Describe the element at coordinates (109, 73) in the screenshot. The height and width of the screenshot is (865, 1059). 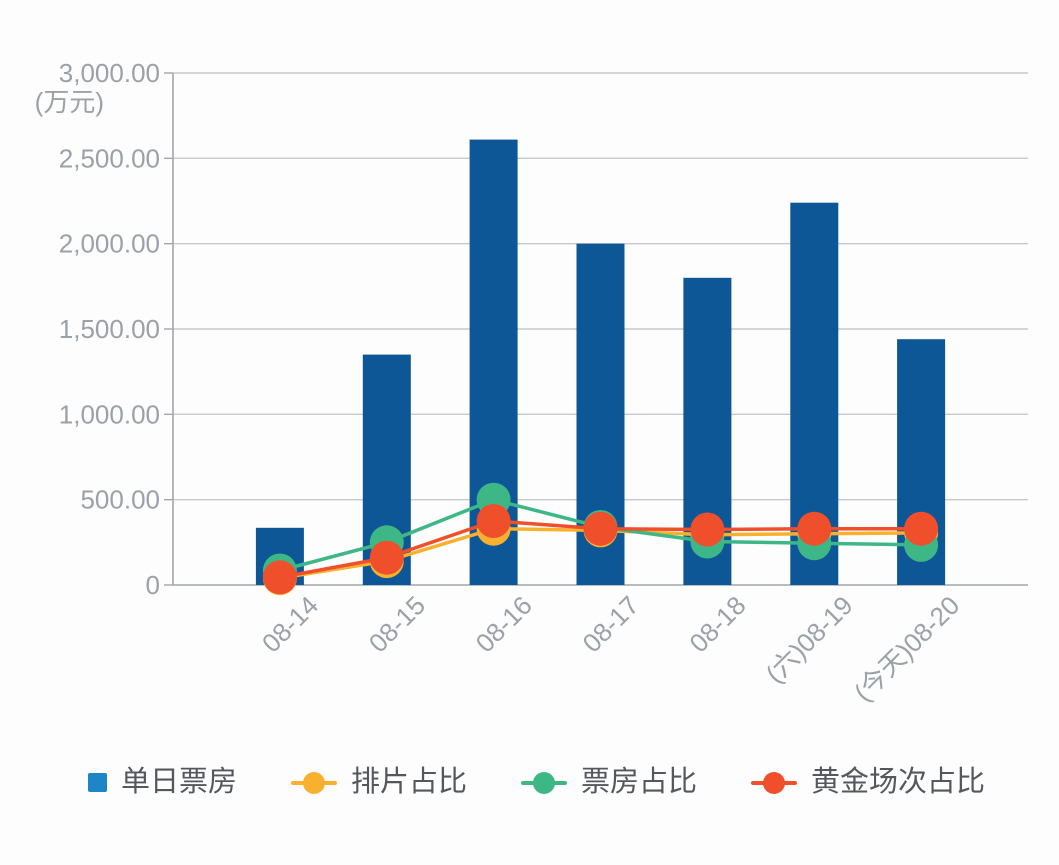
I see `y-axis-tick-label: 3,000.00` at that location.